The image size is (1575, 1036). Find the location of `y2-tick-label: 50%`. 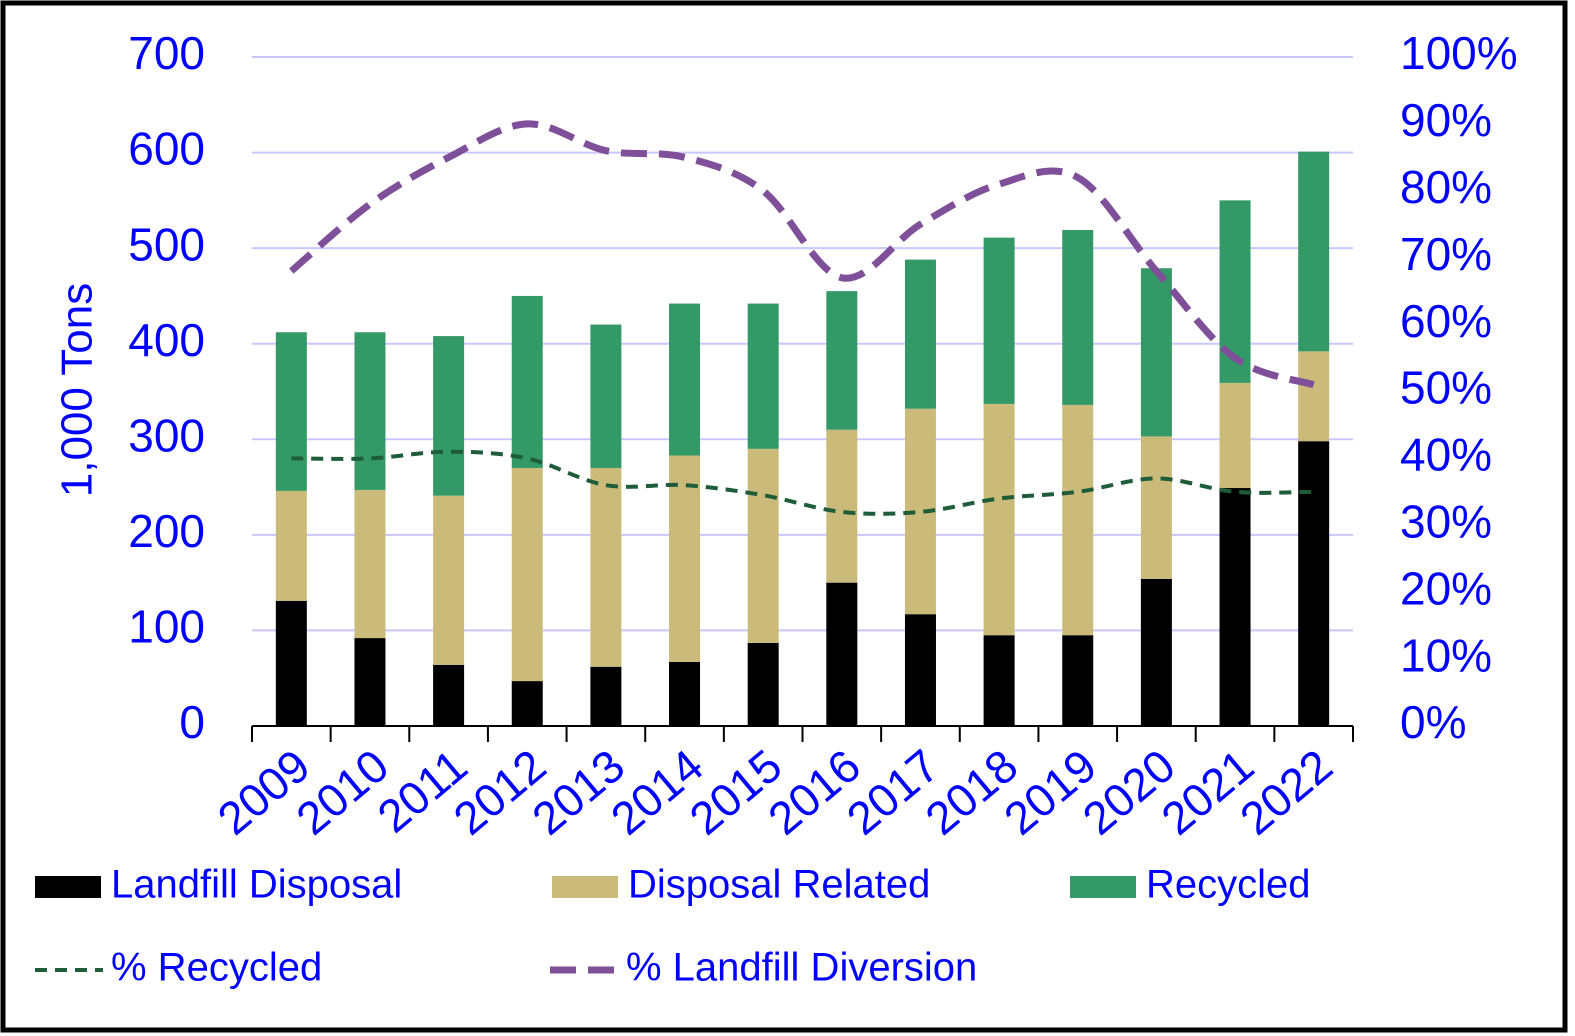

y2-tick-label: 50% is located at coordinates (1446, 388).